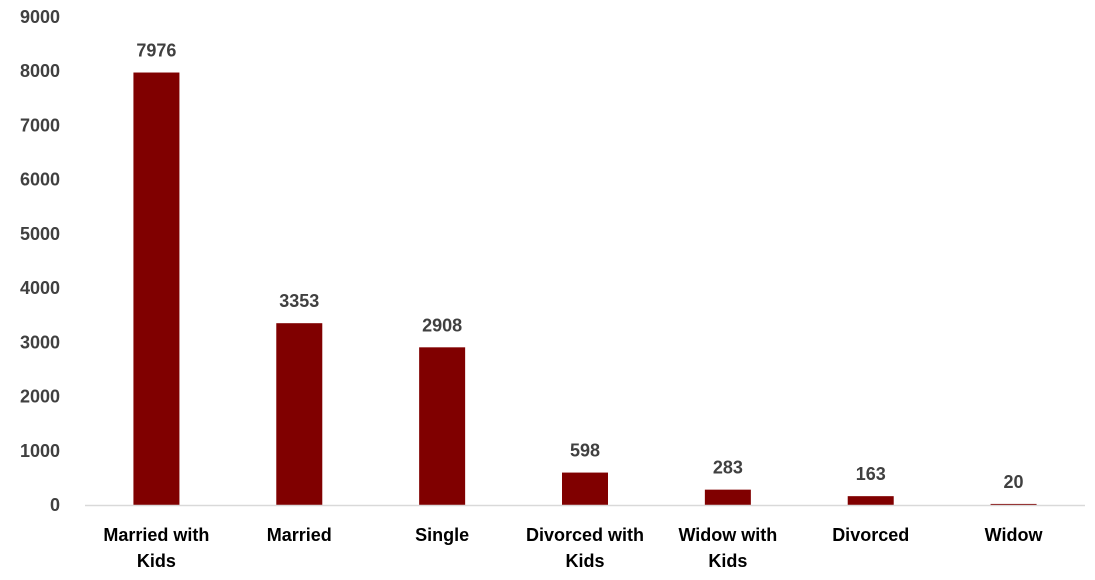  I want to click on x-category-label: Widow, so click(1014, 535).